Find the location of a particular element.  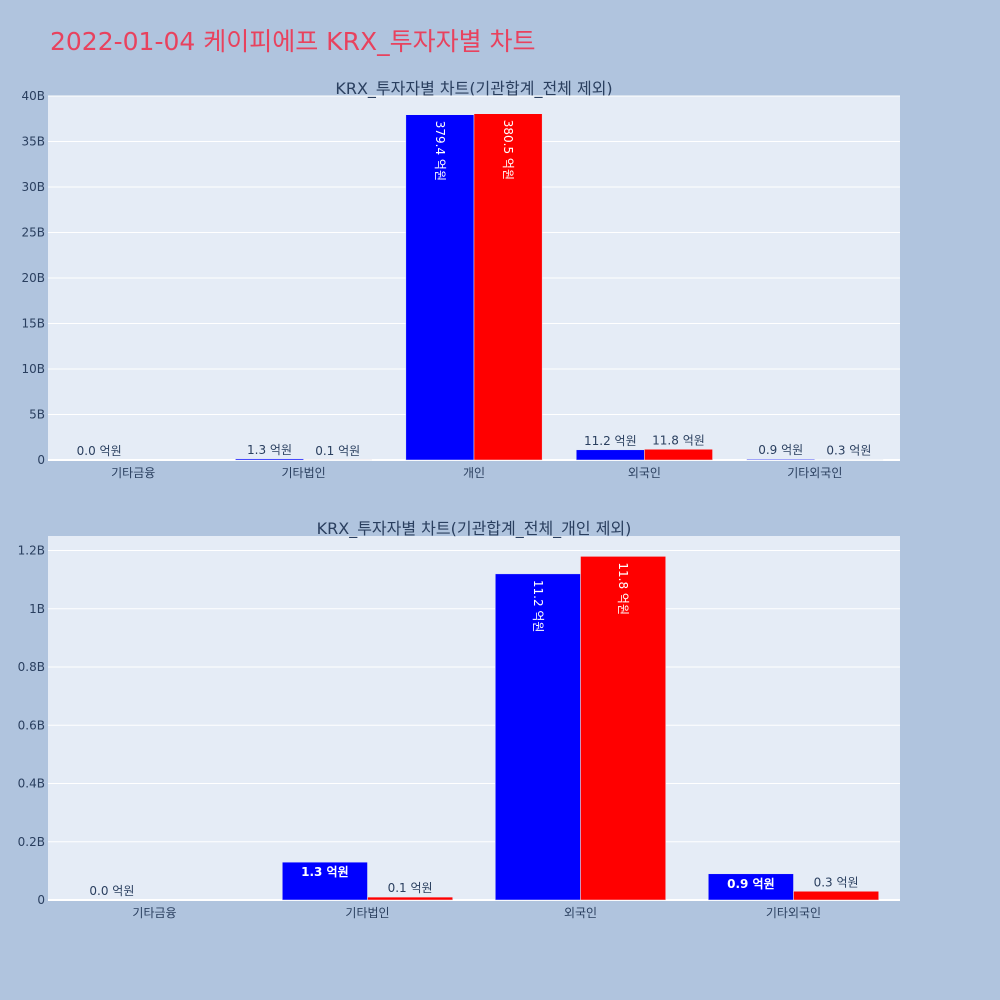

chart-title: KRX_투자자별 차트(기관합계_전체_개인 제외) is located at coordinates (474, 529).